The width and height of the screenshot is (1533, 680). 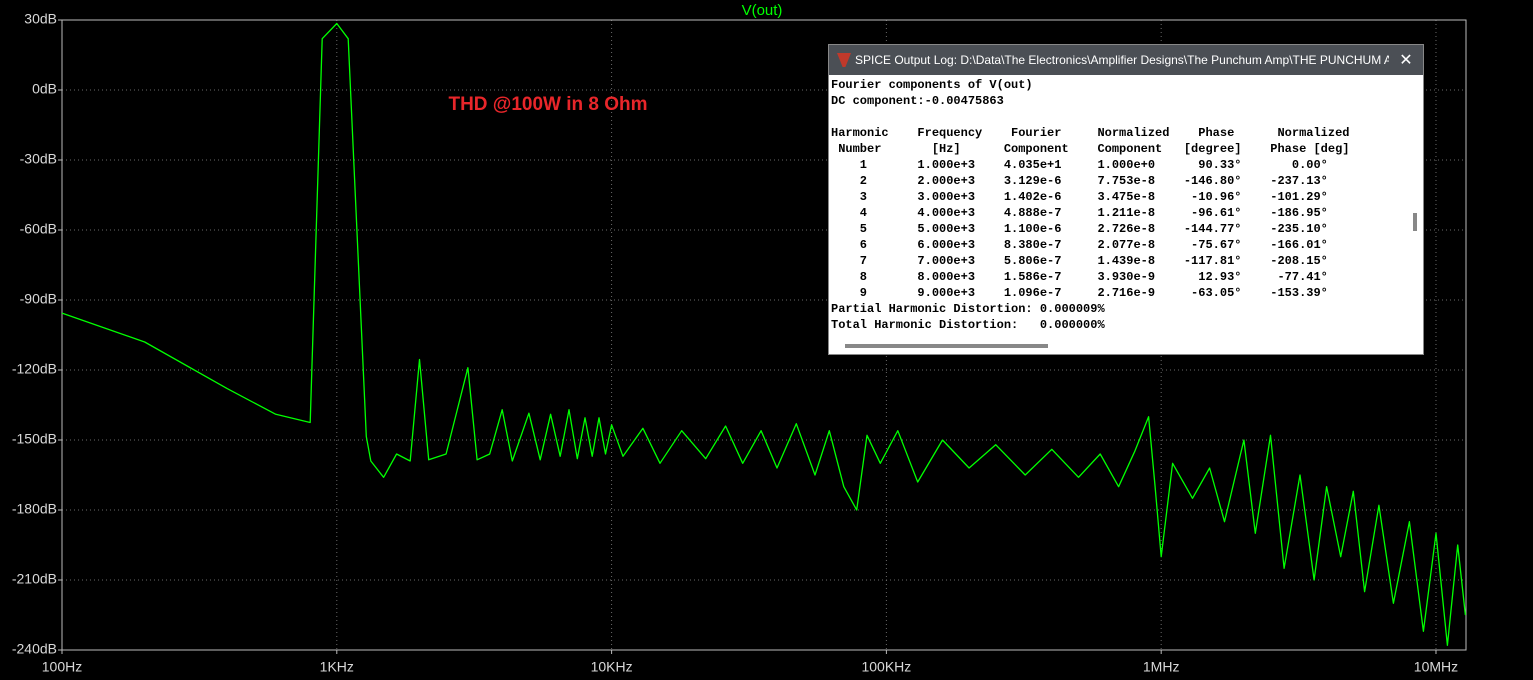 I want to click on y-tick-label: -30dB, so click(x=38, y=159).